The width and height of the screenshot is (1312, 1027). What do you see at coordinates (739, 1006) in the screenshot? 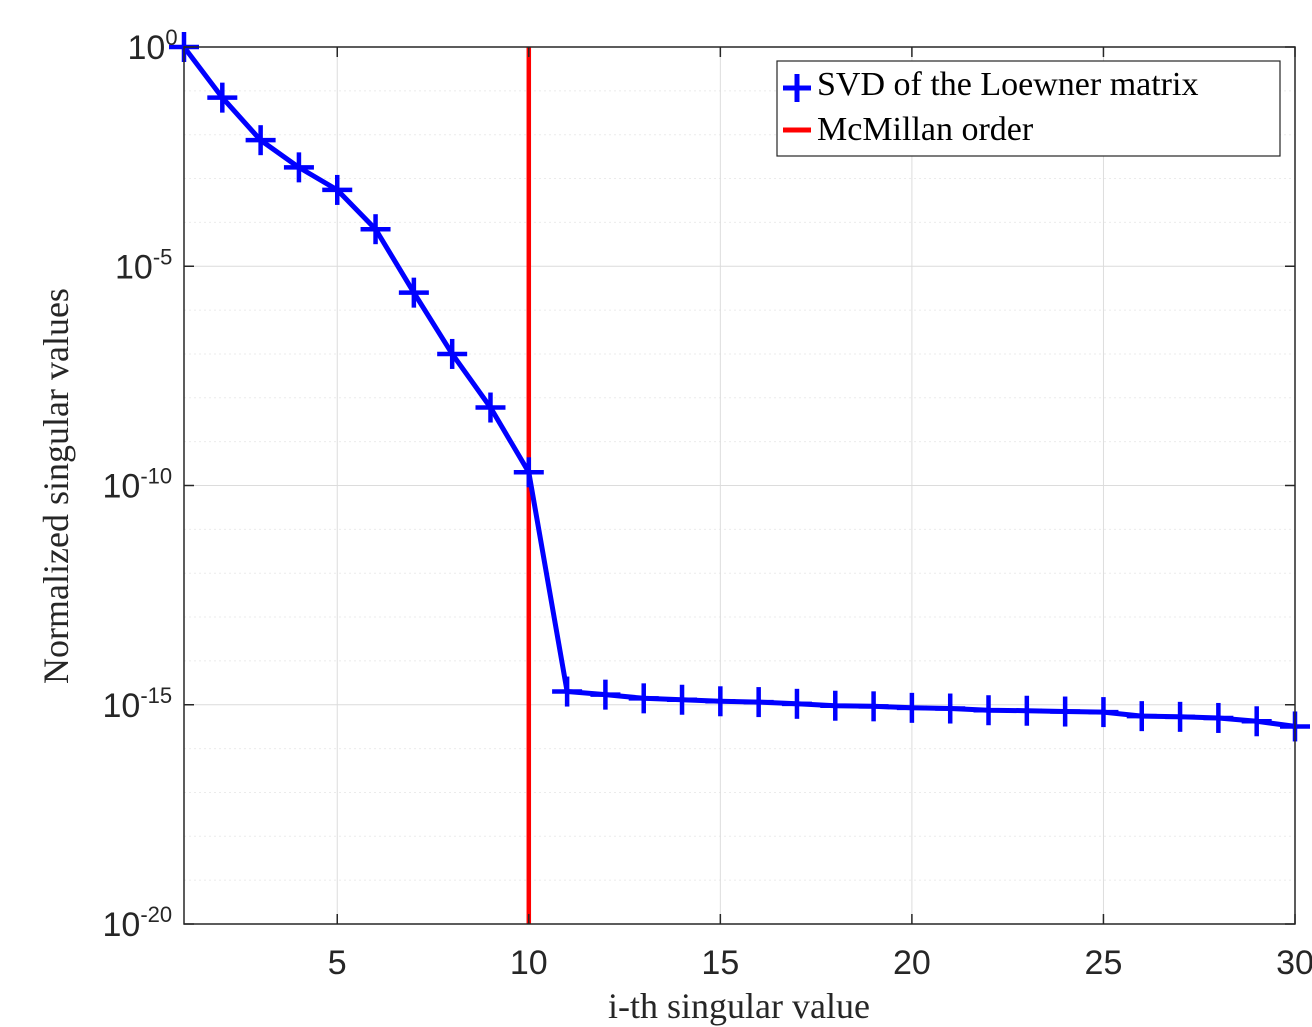
I see `x-axis-label: i-th singular value` at bounding box center [739, 1006].